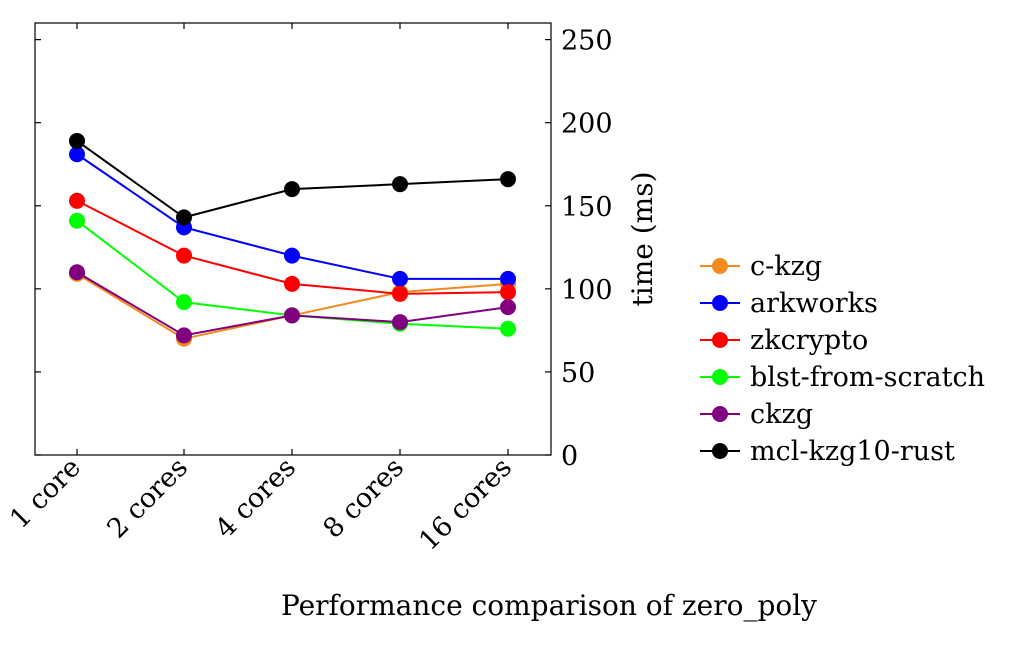 Image resolution: width=1010 pixels, height=650 pixels. What do you see at coordinates (786, 266) in the screenshot?
I see `legend-label: c-kzg` at bounding box center [786, 266].